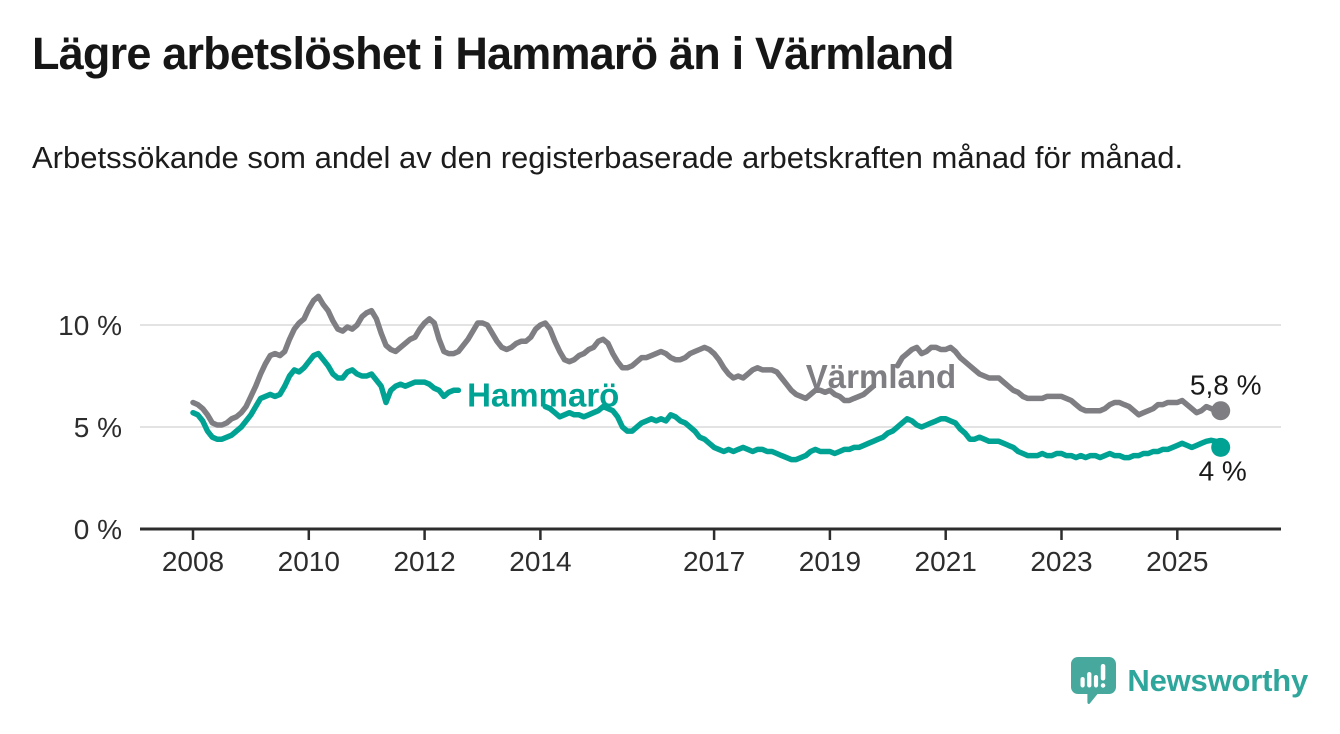  I want to click on varmland-end-value-label: 5,8 %, so click(1226, 385).